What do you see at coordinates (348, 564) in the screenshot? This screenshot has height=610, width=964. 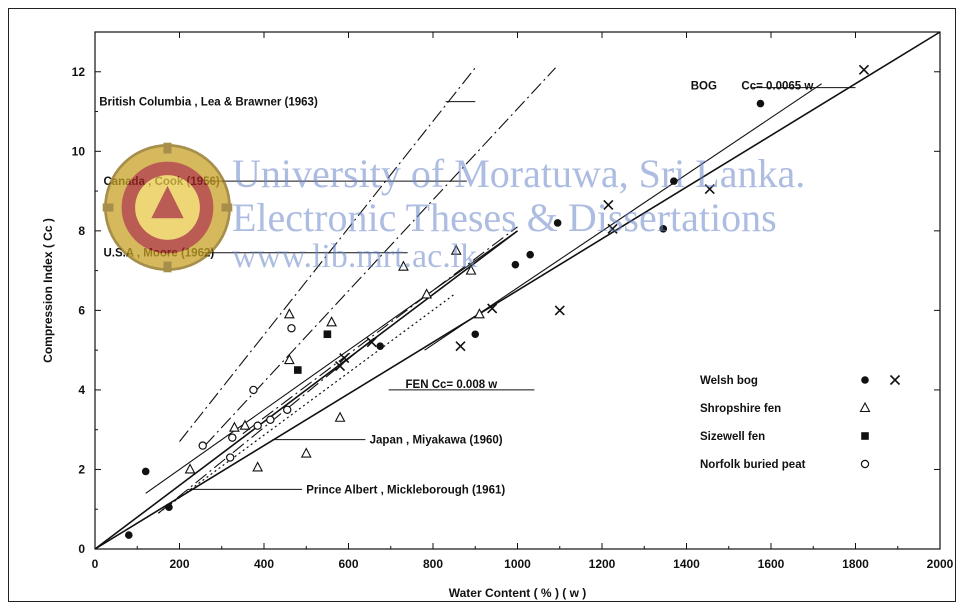 I see `x-tick-label: 600` at bounding box center [348, 564].